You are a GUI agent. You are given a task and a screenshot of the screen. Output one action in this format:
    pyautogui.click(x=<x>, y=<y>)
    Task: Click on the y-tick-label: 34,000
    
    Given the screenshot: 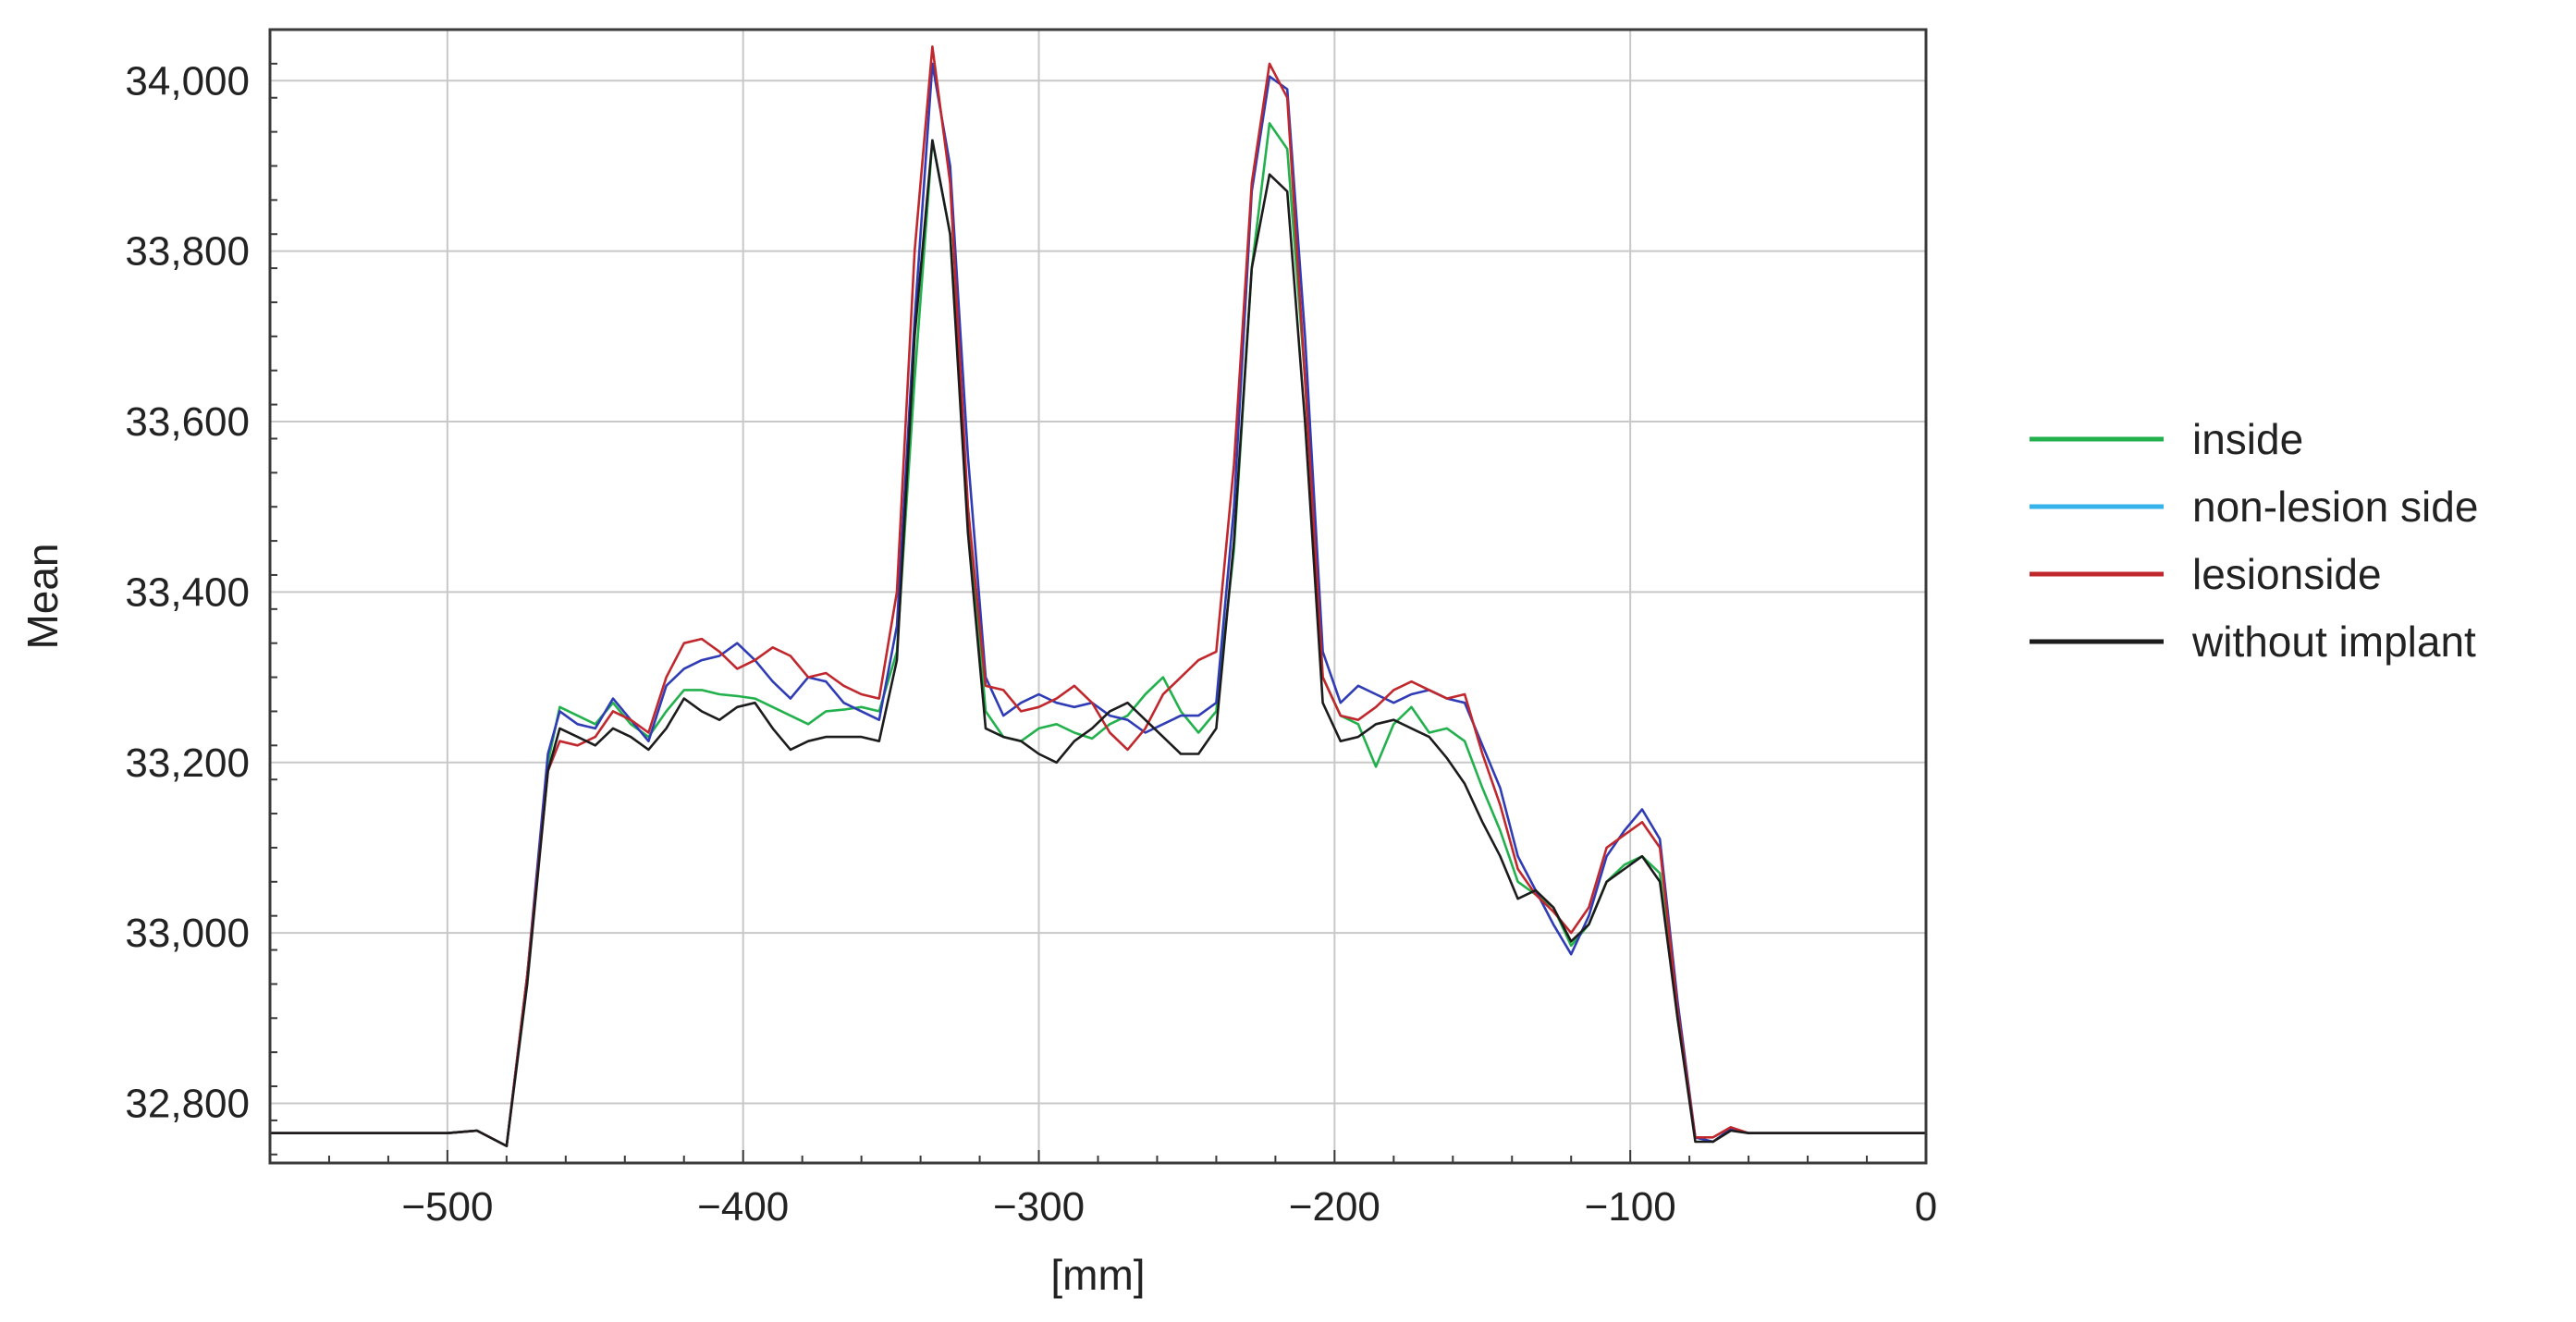 What is the action you would take?
    pyautogui.click(x=187, y=81)
    